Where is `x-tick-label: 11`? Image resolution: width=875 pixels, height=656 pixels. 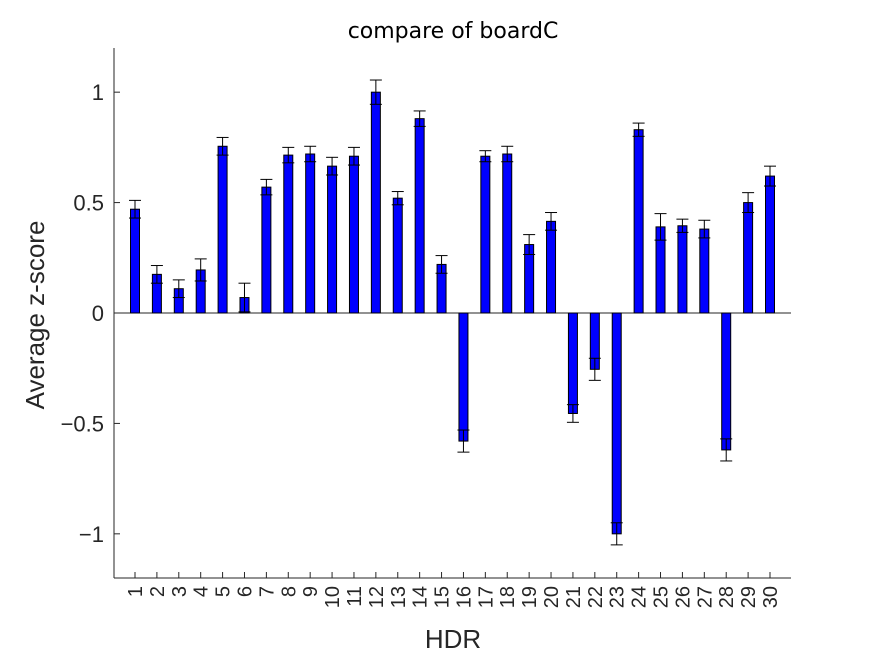 x-tick-label: 11 is located at coordinates (355, 596).